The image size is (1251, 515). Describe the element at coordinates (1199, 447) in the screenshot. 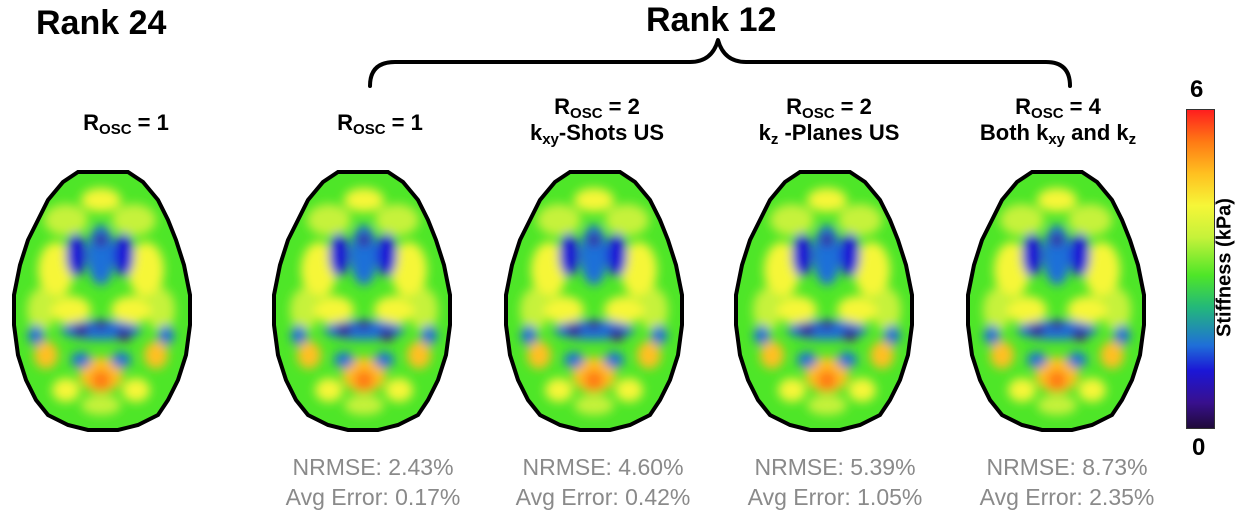

I see `colorbar-min-label: 0` at that location.